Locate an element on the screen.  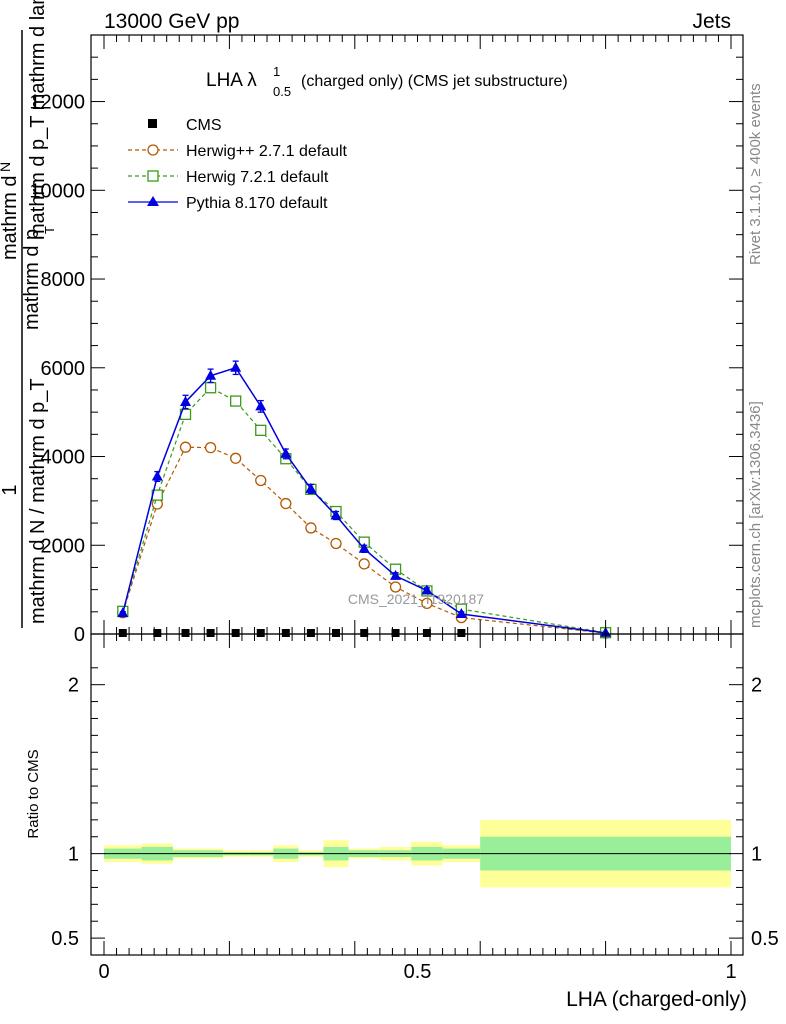
legend-item-cms: CMS is located at coordinates (185, 125).